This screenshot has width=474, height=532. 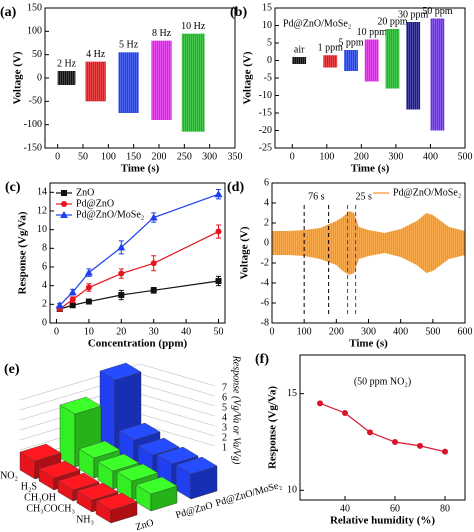 What do you see at coordinates (265, 302) in the screenshot?
I see `y-tick-label: -6` at bounding box center [265, 302].